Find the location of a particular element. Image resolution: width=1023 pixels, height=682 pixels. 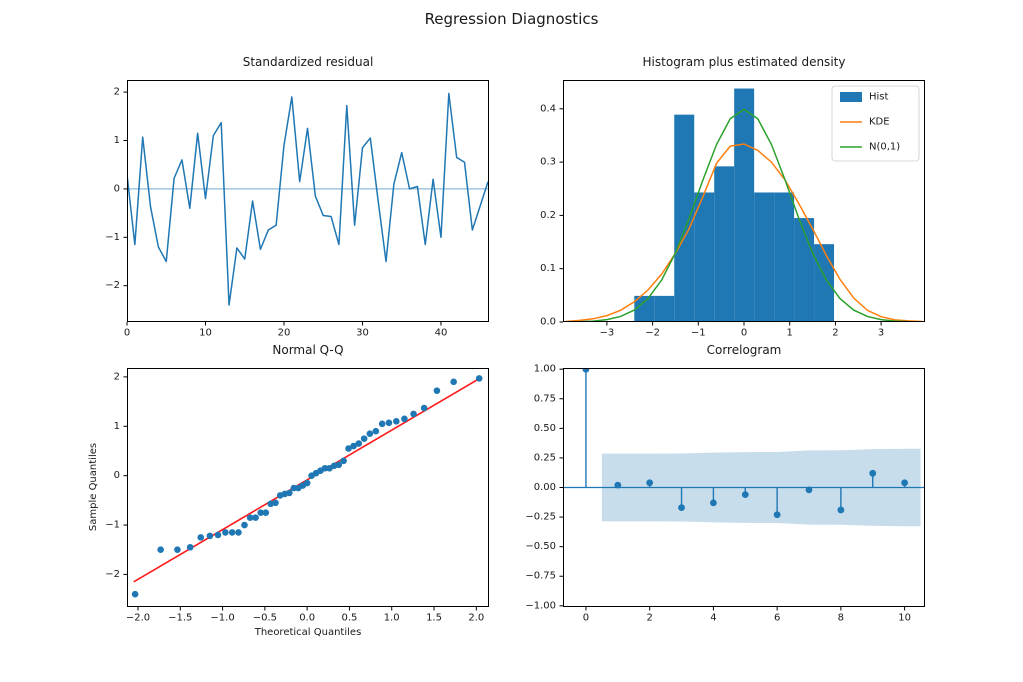

x-tick-label: 3 is located at coordinates (881, 332).